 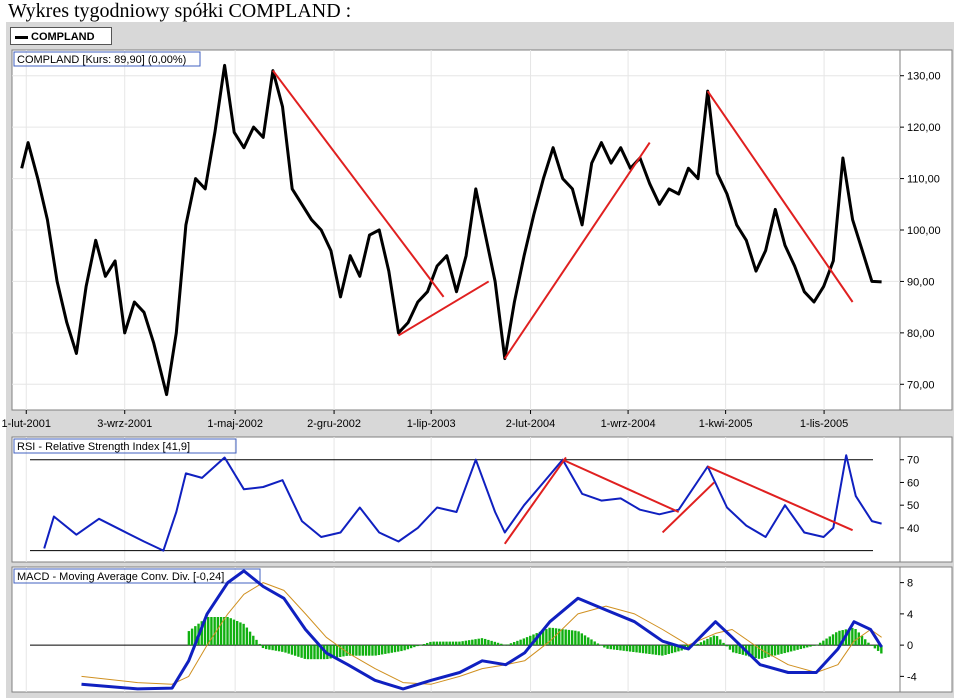 I want to click on x-tick-label: 1-kwi-2005, so click(x=726, y=424).